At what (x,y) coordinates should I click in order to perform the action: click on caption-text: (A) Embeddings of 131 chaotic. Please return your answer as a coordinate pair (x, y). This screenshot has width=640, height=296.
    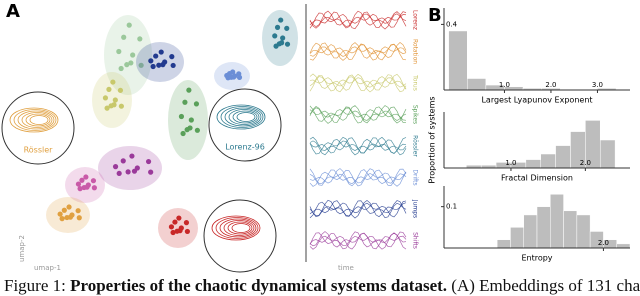
    Looking at the image, I should click on (545, 285).